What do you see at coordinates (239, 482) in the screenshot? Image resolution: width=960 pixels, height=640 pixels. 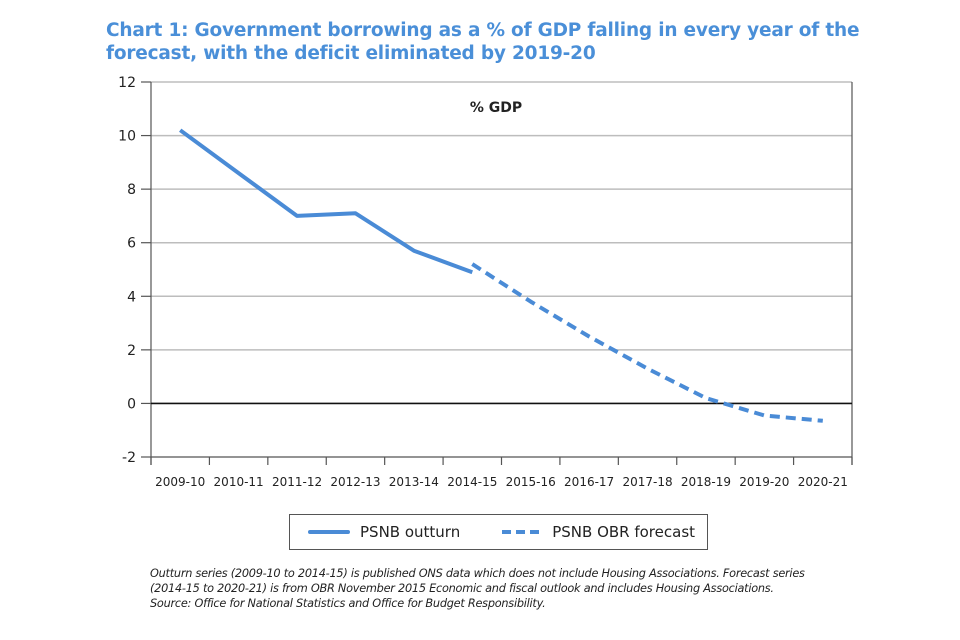 I see `x-tick-label: 2010-11` at bounding box center [239, 482].